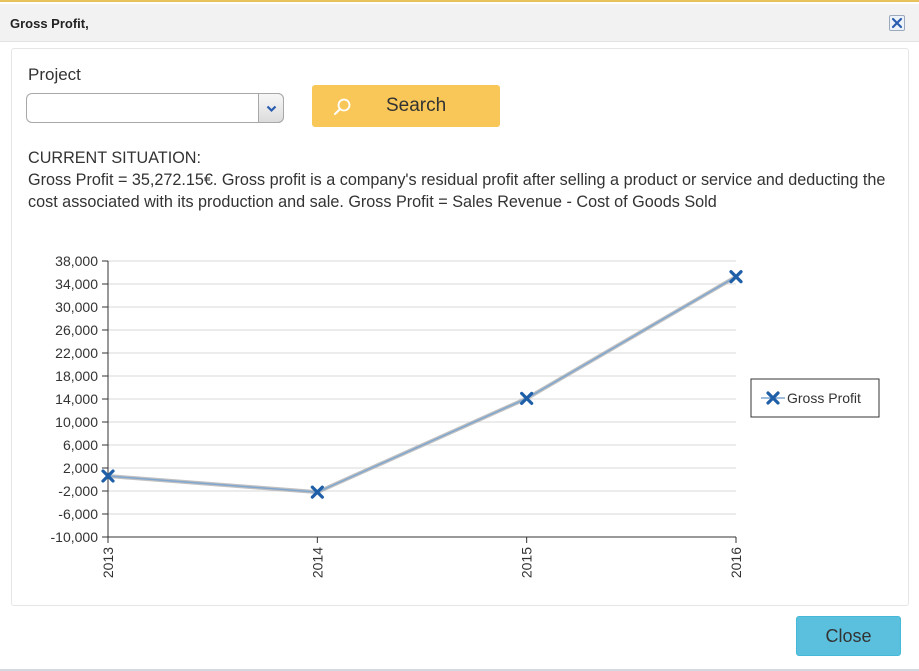 This screenshot has height=671, width=919. I want to click on magnifier-icon, so click(342, 109).